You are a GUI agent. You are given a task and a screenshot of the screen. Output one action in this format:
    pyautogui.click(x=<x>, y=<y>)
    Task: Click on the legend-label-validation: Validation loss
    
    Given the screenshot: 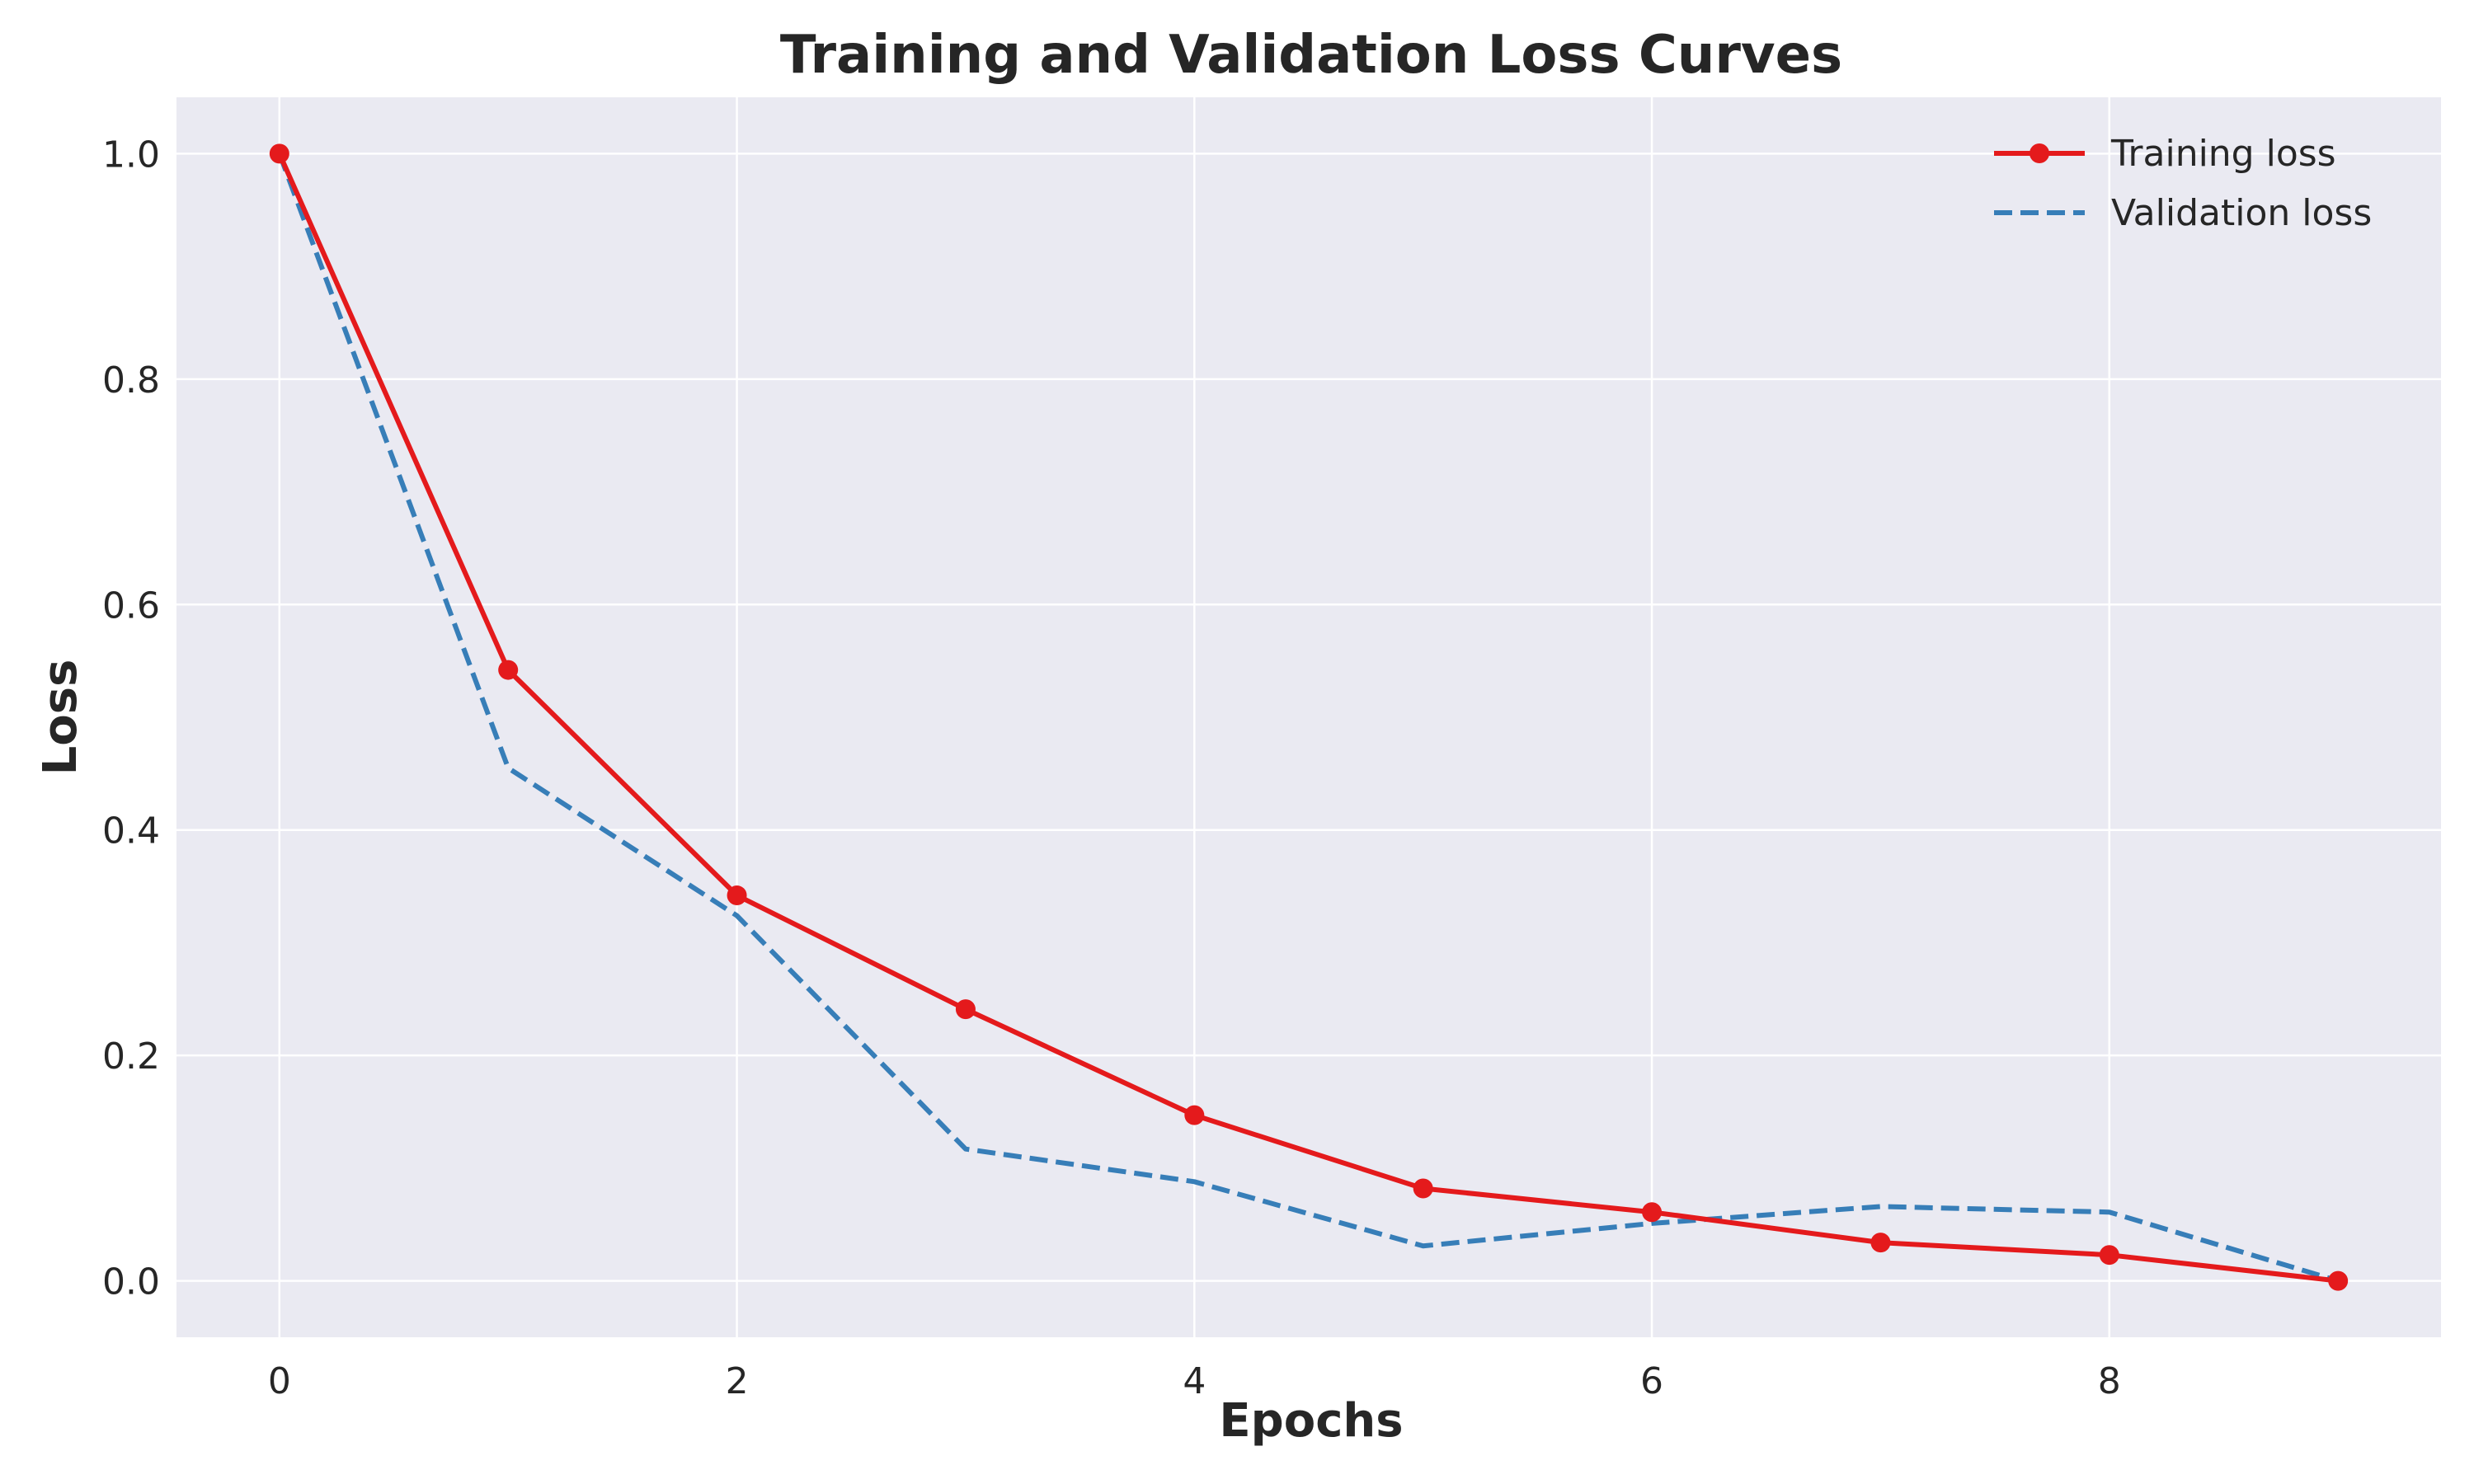 What is the action you would take?
    pyautogui.click(x=2241, y=213)
    